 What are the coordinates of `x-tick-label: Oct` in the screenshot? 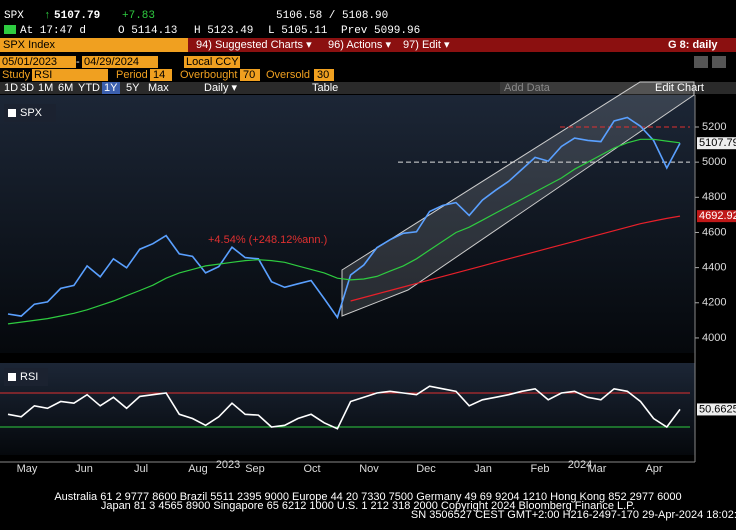 It's located at (311, 469).